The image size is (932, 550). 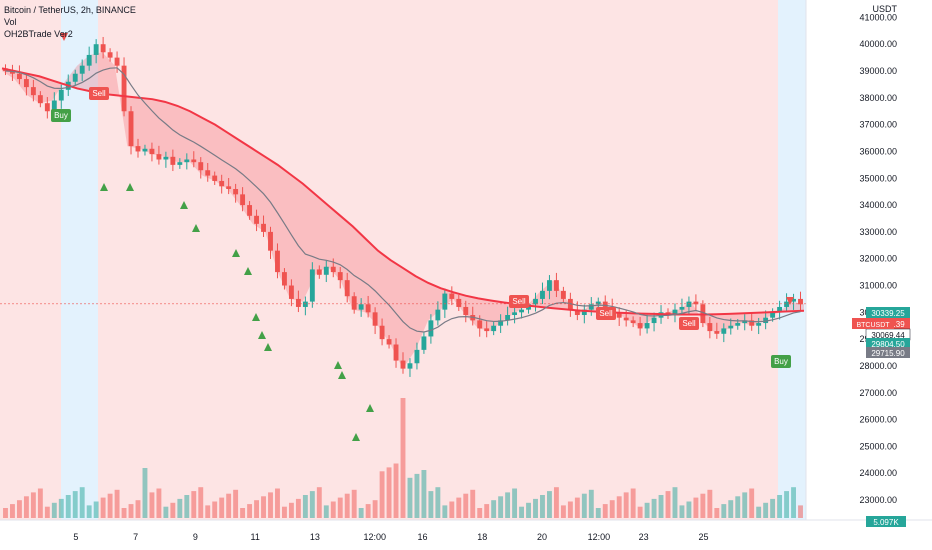 What do you see at coordinates (878, 178) in the screenshot?
I see `y-tick-label: 35000.00` at bounding box center [878, 178].